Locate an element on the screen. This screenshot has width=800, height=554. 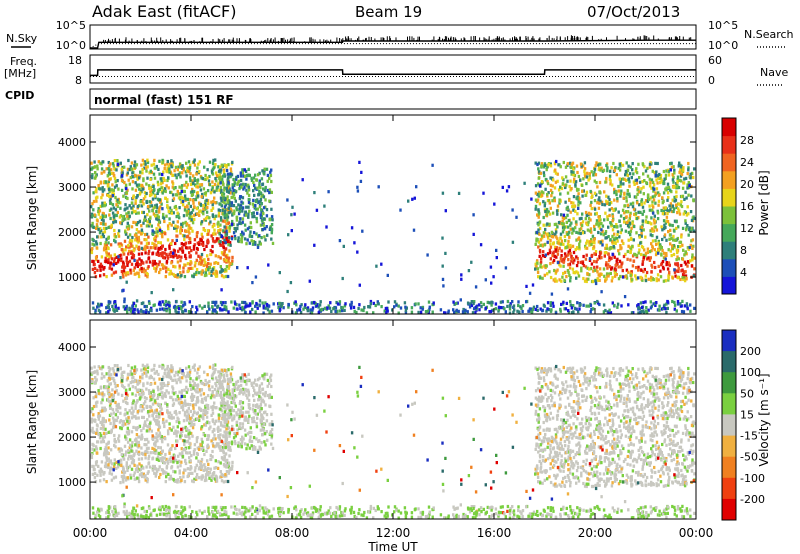
noise-panel: 10^5 10^0 10^5 10^0 is located at coordinates (397, 35).